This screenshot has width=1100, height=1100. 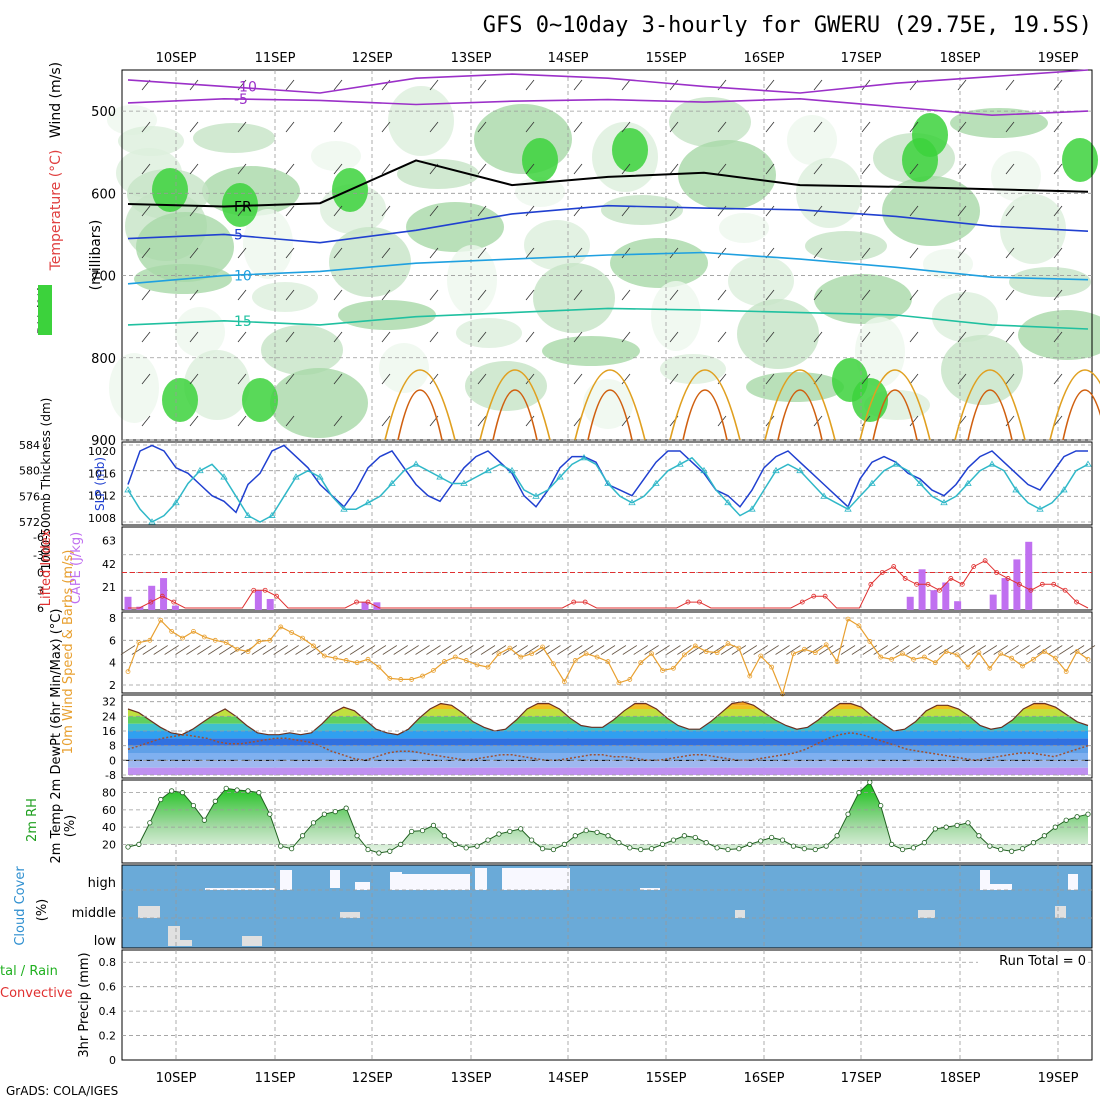 I want to click on y-tick-right: 63, so click(x=109, y=541).